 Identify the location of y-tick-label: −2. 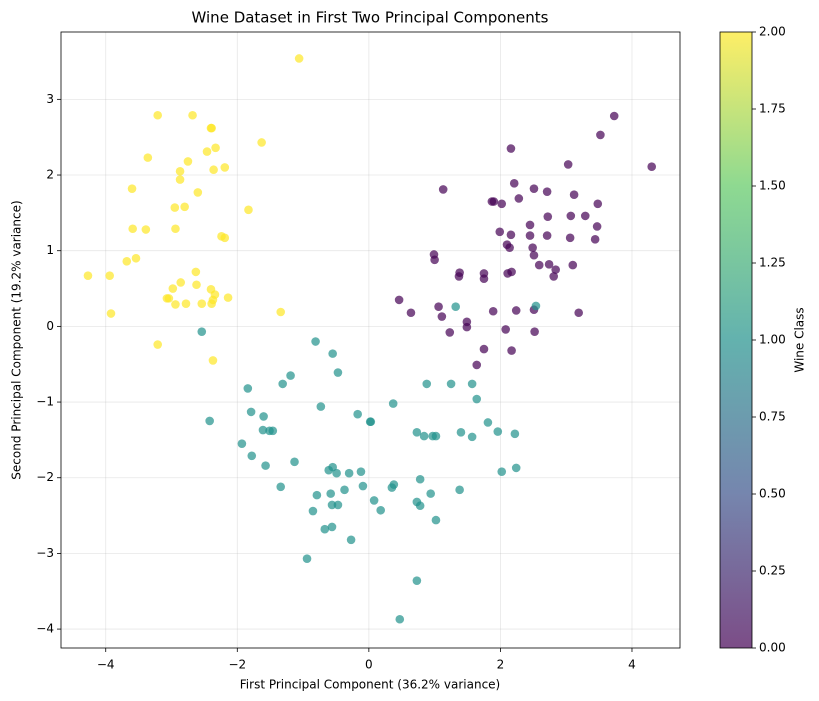
(45, 477).